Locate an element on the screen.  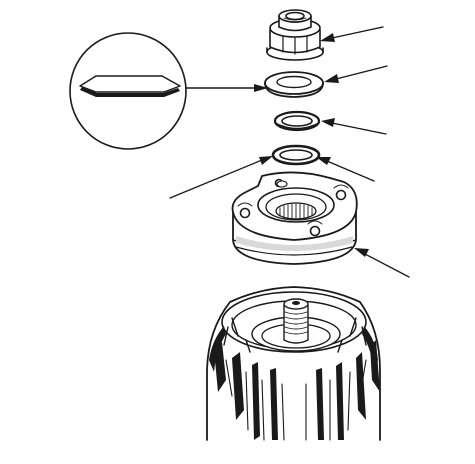
bearing-housing-cover is located at coordinates (321, 224).